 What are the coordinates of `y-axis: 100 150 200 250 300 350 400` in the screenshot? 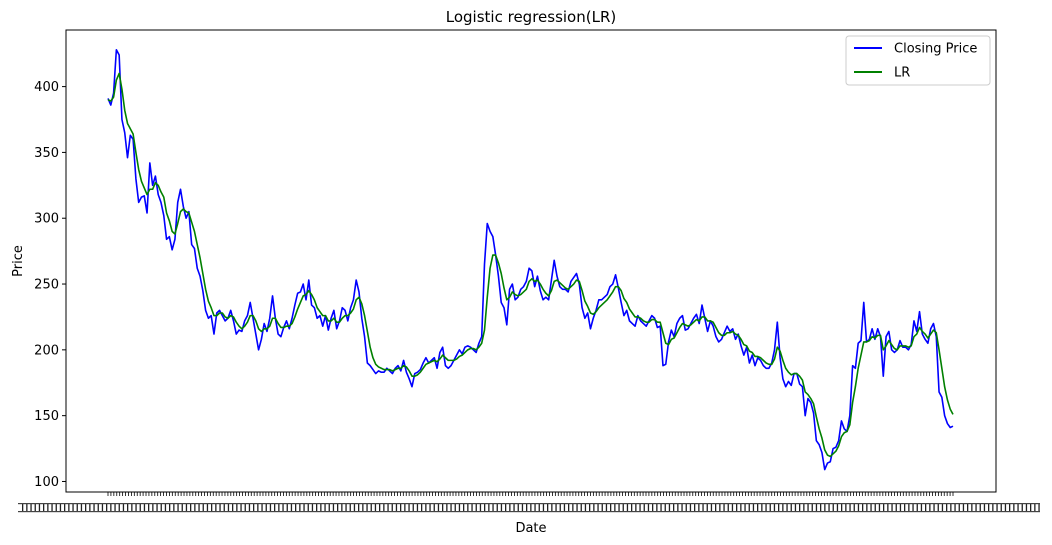 It's located at (50, 285).